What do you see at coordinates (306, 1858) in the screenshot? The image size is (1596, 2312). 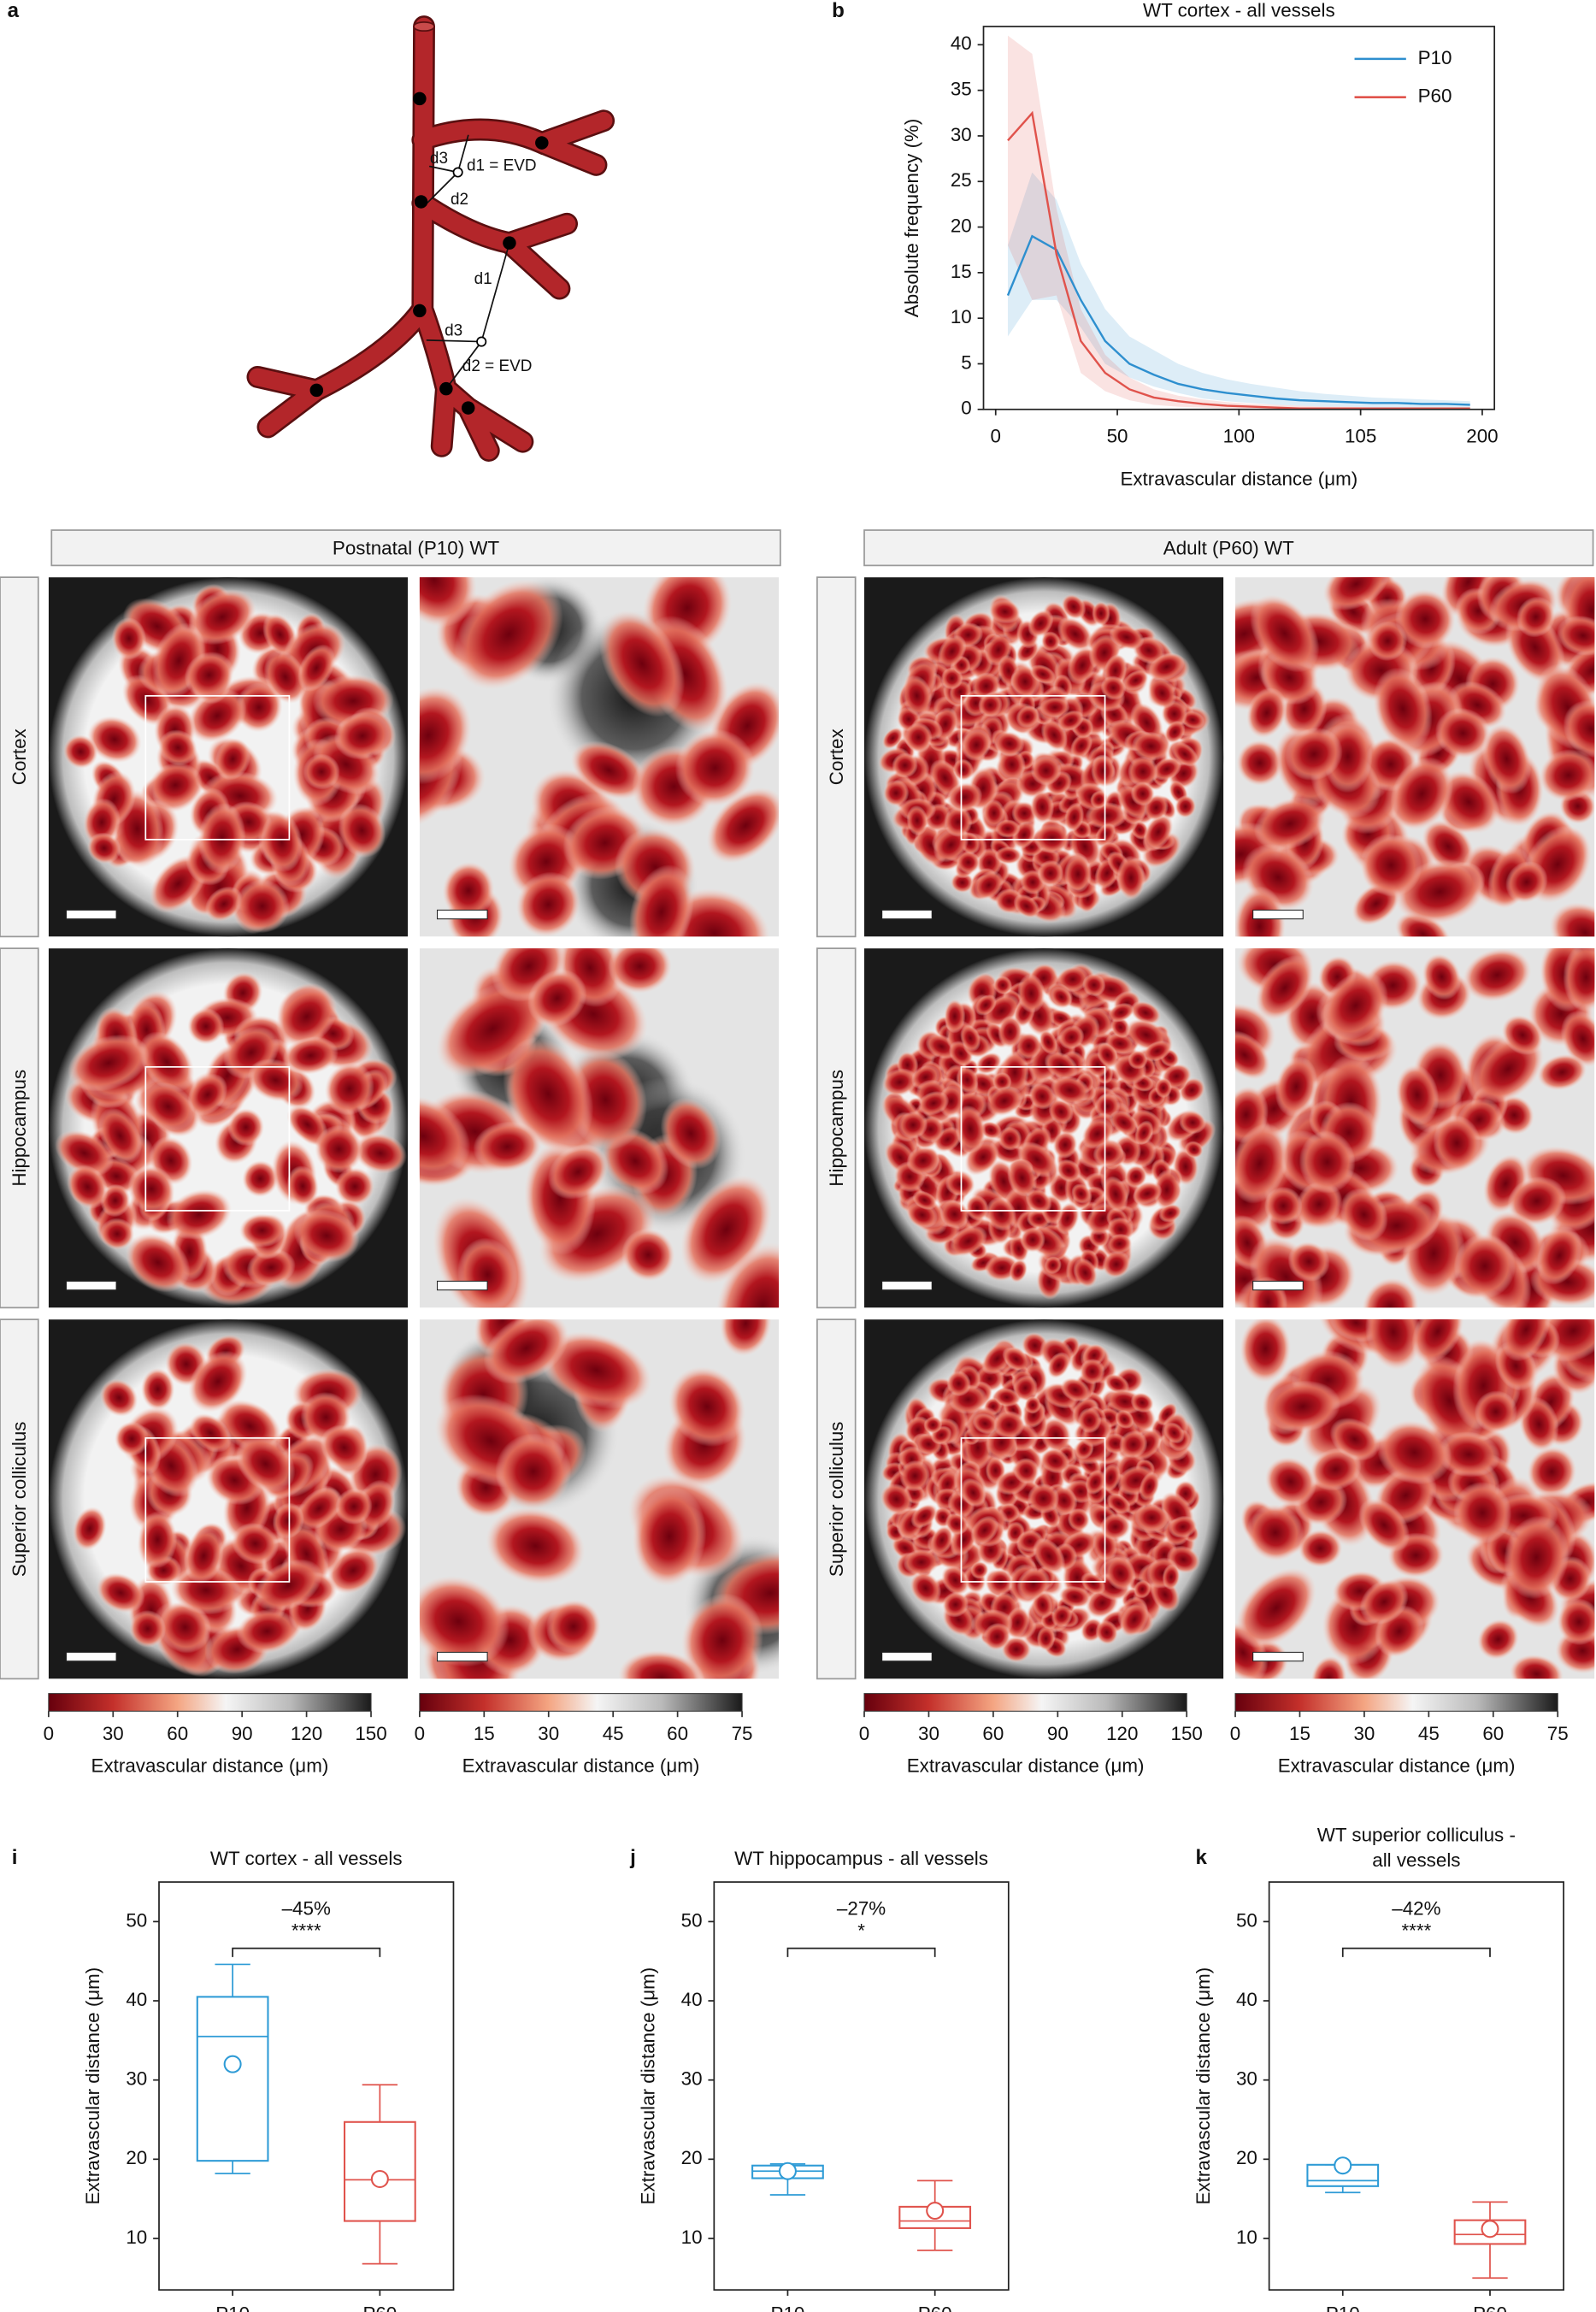 I see `chart-title: WT cortex - all vessels` at bounding box center [306, 1858].